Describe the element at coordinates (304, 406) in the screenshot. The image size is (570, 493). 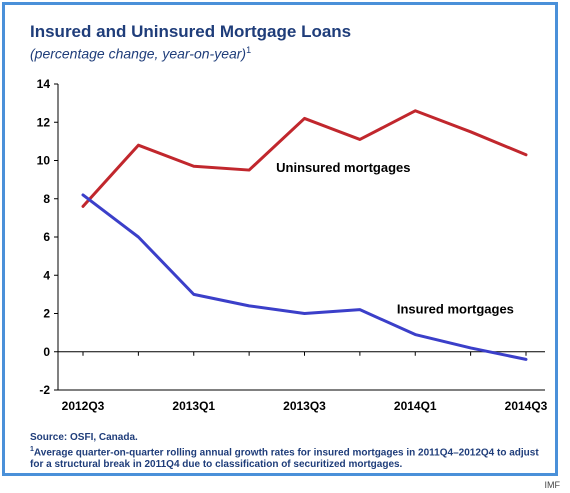
I see `x-tick-label: 2013Q3` at that location.